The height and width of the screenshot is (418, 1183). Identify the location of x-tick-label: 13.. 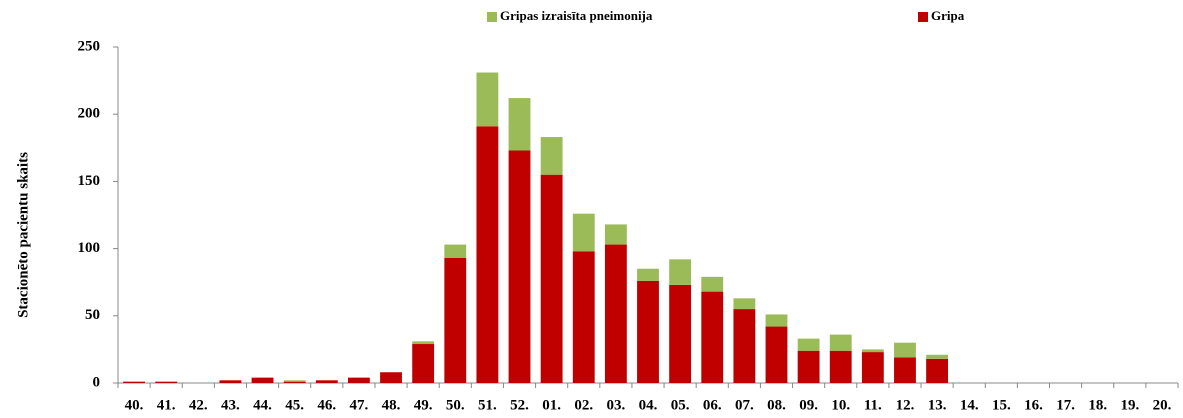
(937, 405).